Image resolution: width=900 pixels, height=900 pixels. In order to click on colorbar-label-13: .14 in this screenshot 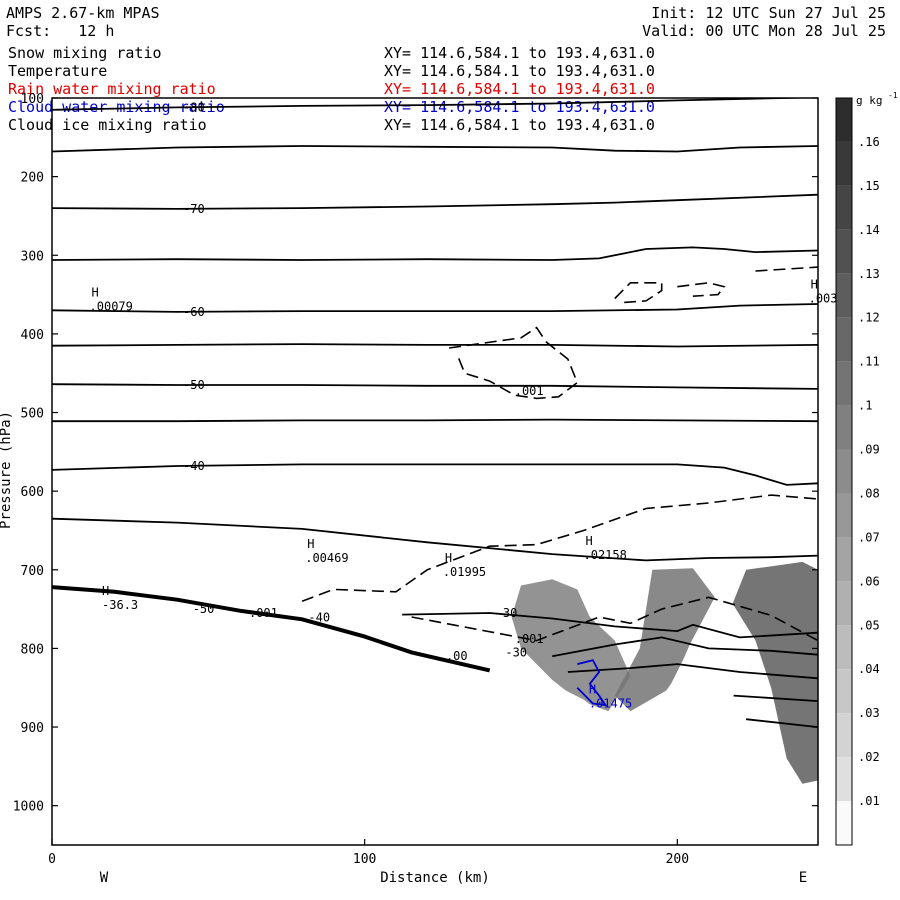, I will do `click(869, 230)`.